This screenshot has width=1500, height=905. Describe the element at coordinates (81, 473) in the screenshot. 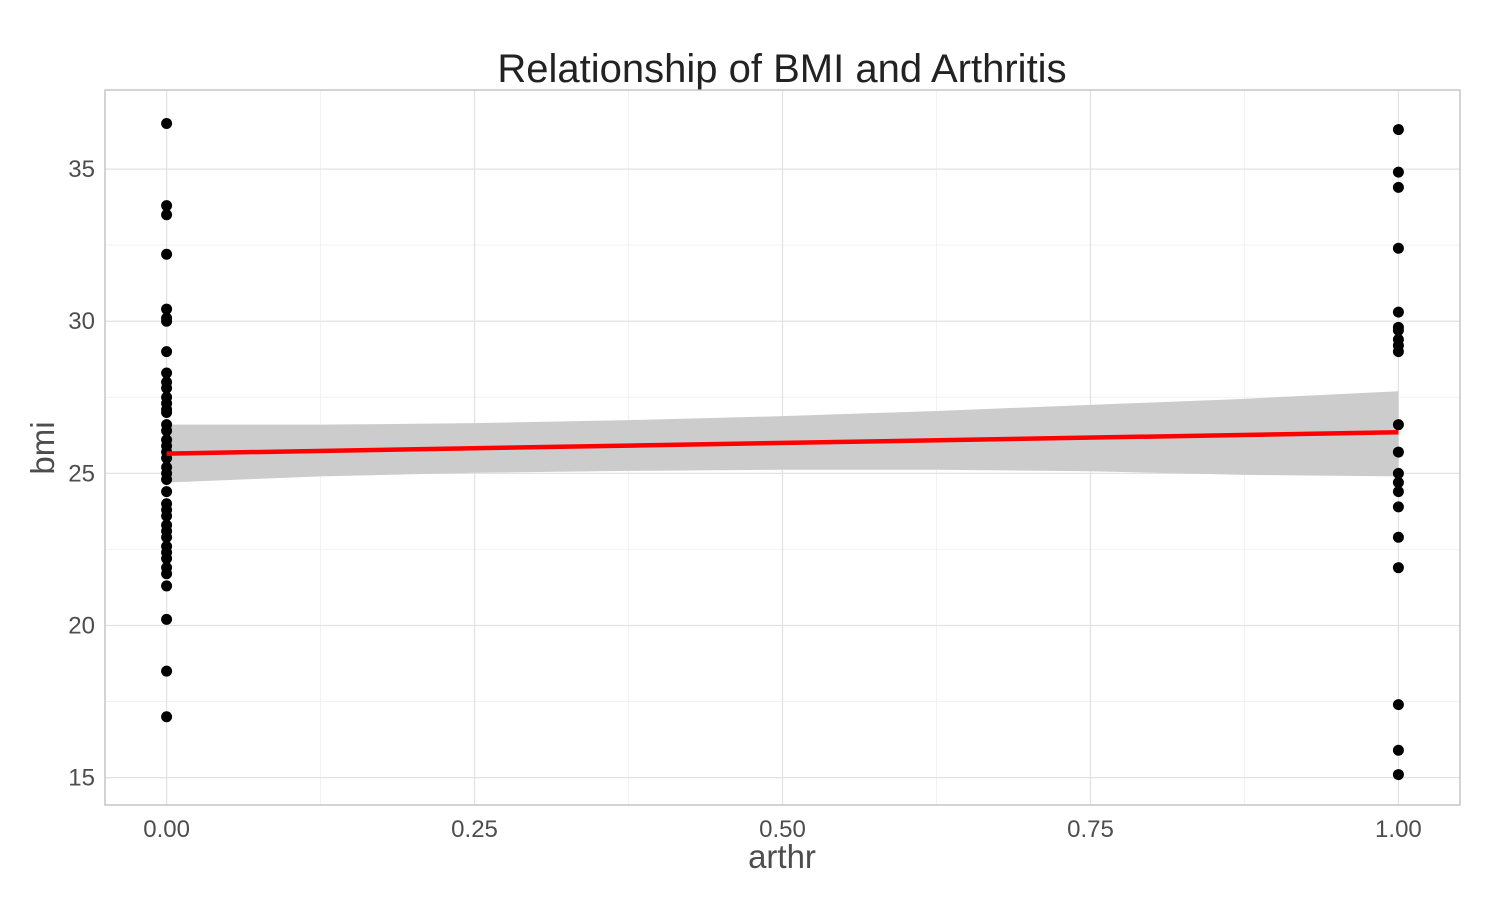

I see `y-tick-label: 25` at that location.